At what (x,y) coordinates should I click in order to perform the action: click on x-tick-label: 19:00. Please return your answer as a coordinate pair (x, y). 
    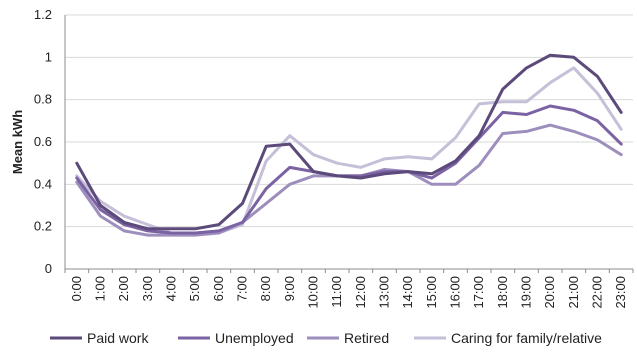
    Looking at the image, I should click on (526, 292).